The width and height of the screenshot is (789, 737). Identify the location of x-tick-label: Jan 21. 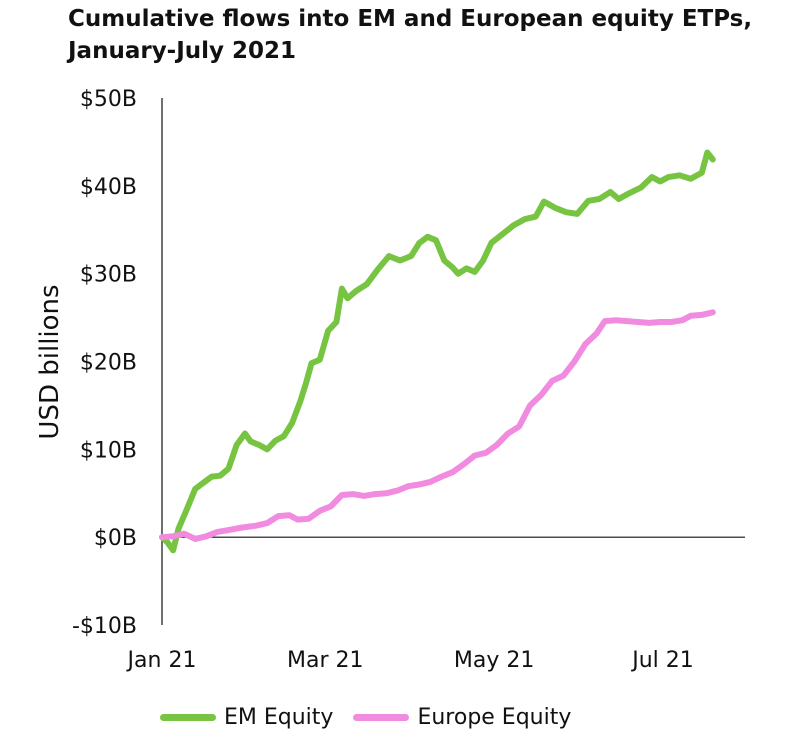
(161, 660).